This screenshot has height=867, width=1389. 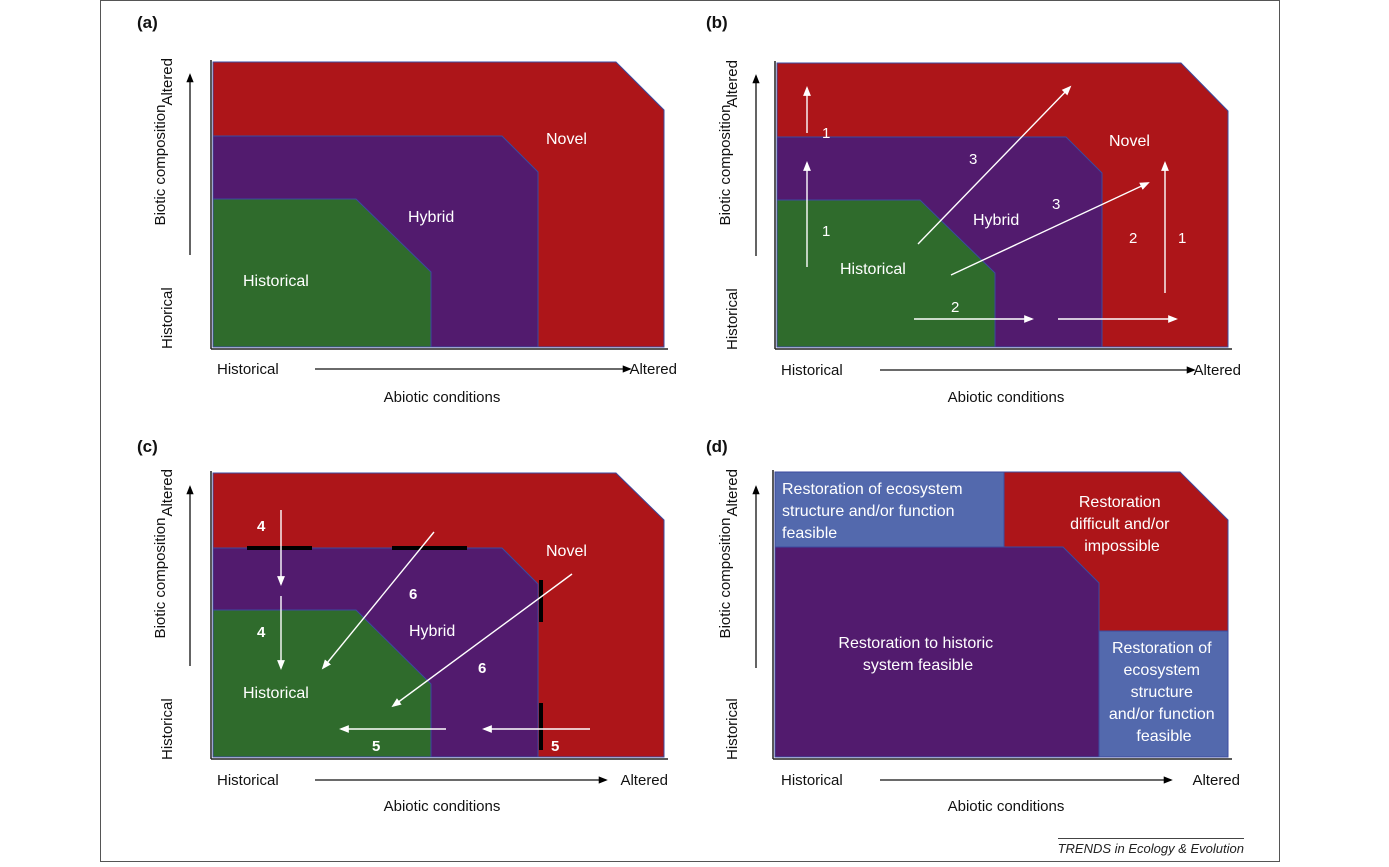 I want to click on panel-b-historical-region, so click(x=886, y=273).